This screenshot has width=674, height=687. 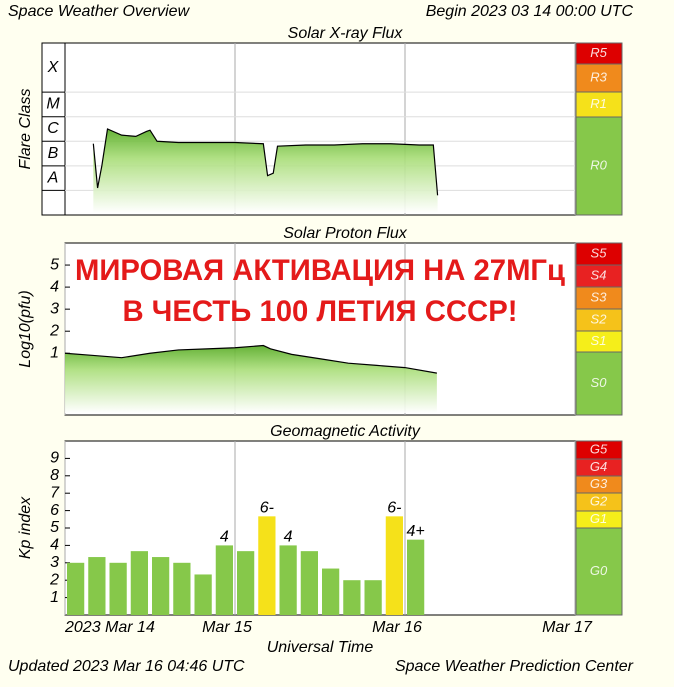 I want to click on scale-label: G4, so click(x=598, y=466).